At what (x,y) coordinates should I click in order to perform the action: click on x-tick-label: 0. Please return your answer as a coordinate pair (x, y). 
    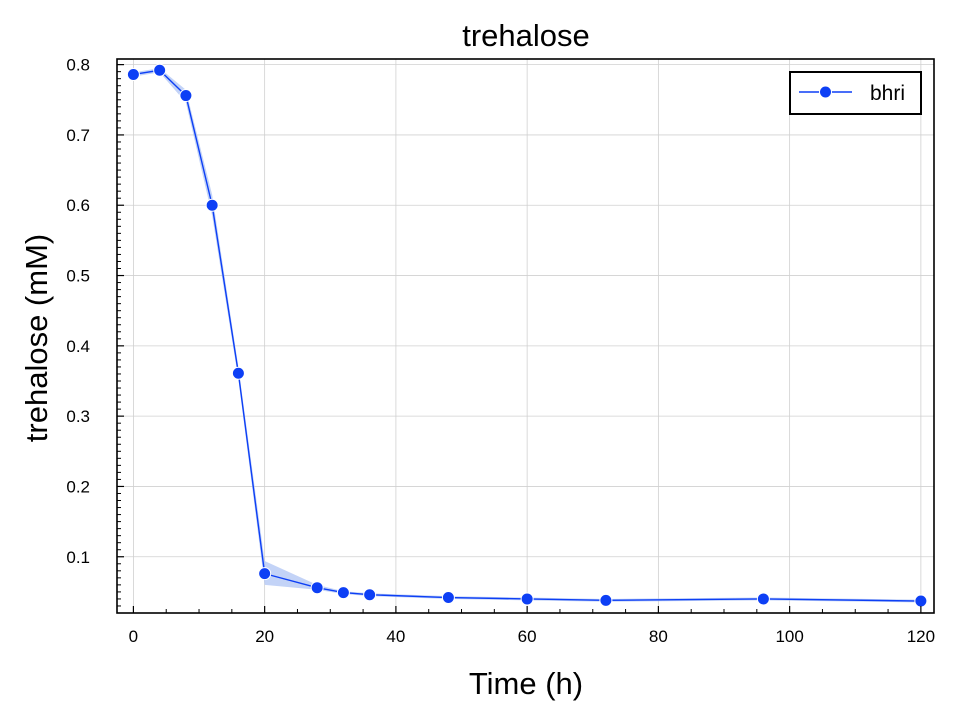
    Looking at the image, I should click on (133, 636).